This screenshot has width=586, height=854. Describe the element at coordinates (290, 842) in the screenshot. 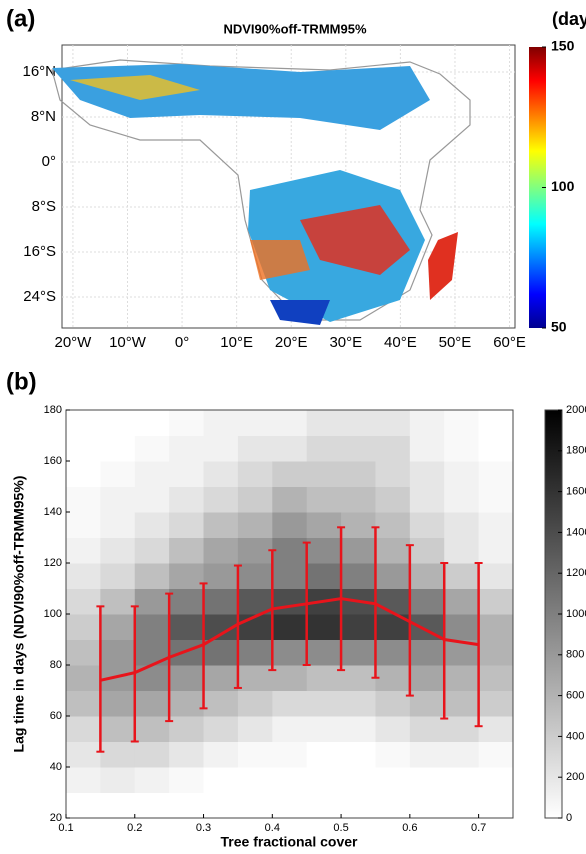

I see `x-axis-label: Tree fractional cover` at that location.